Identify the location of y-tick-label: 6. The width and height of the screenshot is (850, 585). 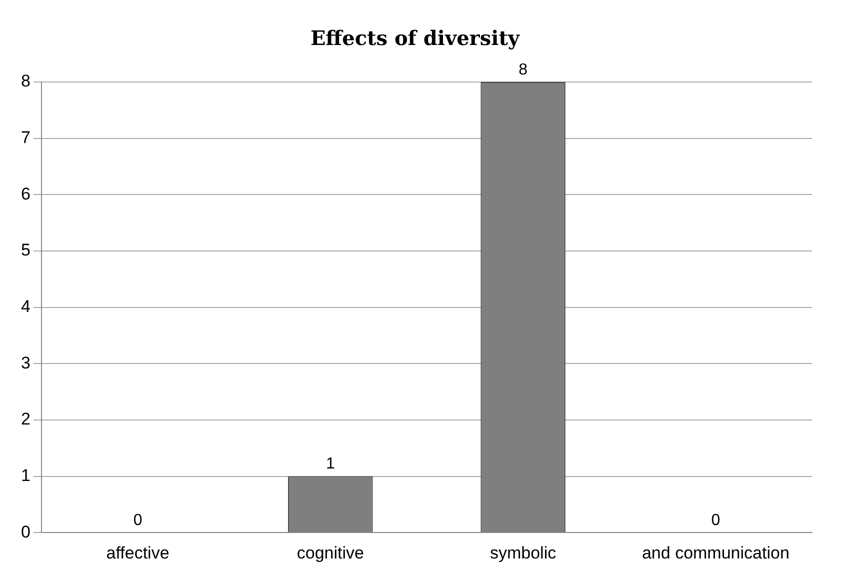
(25, 194).